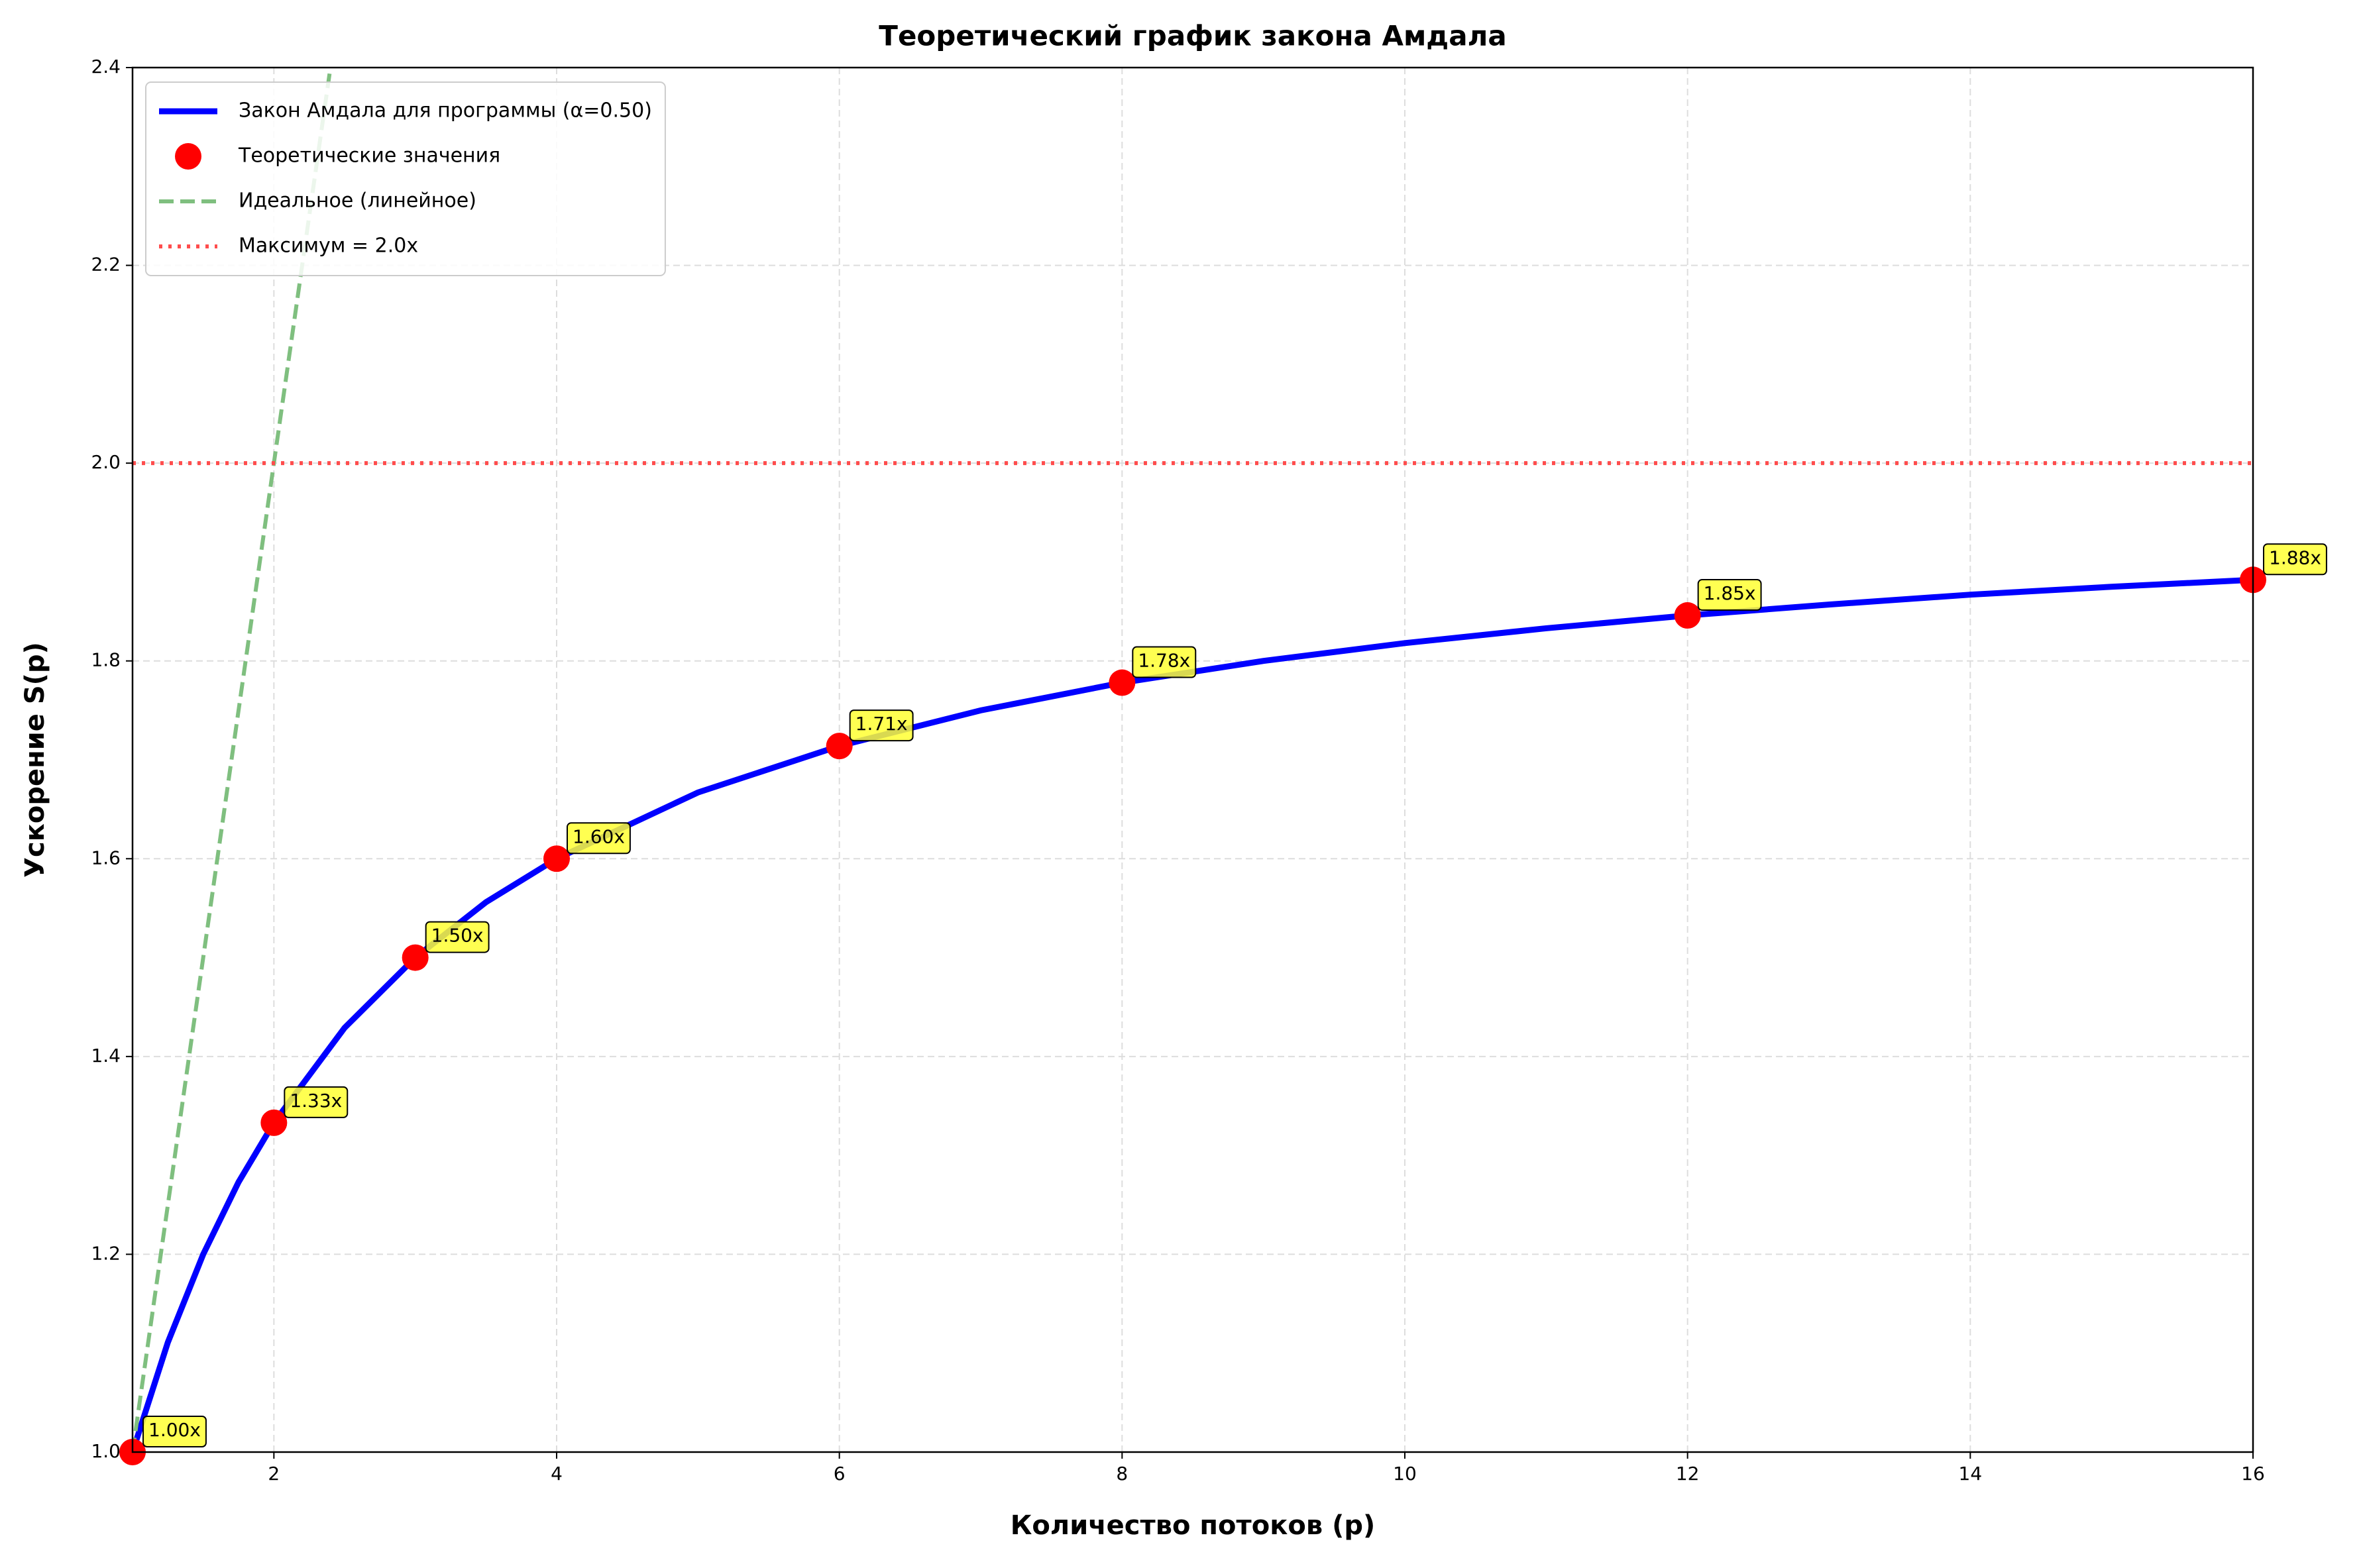  I want to click on x-tick-label: 10, so click(1405, 1474).